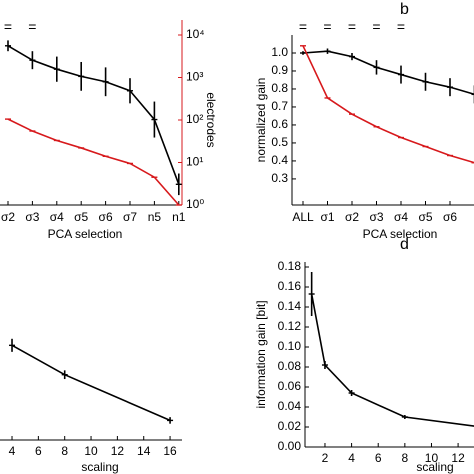 This screenshot has height=474, width=474. What do you see at coordinates (144, 451) in the screenshot?
I see `x-tick-label: 14` at bounding box center [144, 451].